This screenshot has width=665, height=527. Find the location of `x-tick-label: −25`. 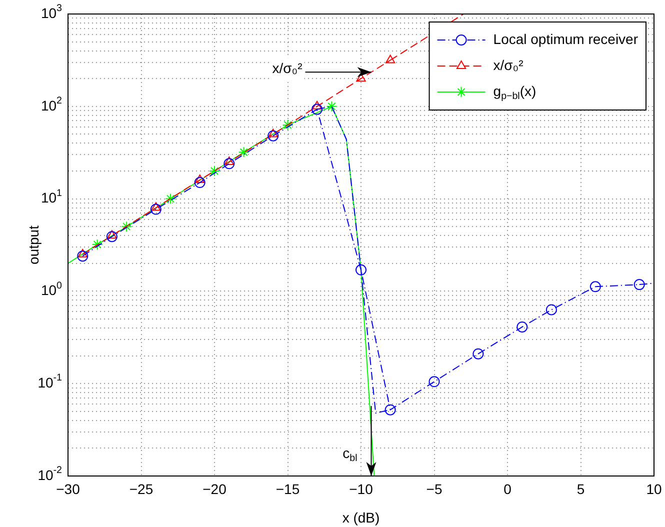

x-tick-label: −25 is located at coordinates (141, 488).